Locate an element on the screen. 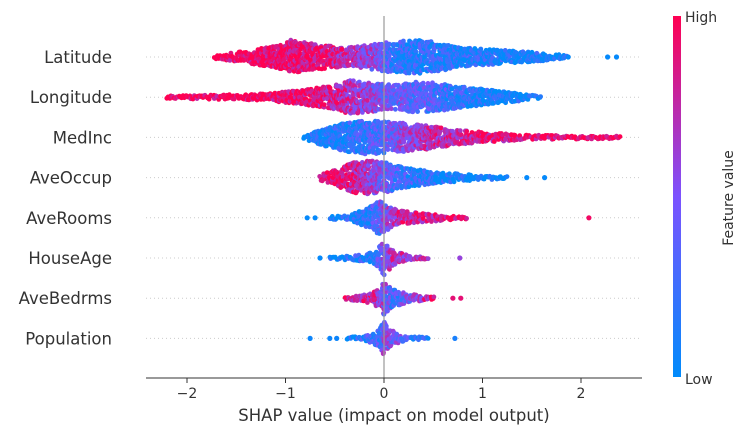  feature-points-aveoccup is located at coordinates (432, 177).